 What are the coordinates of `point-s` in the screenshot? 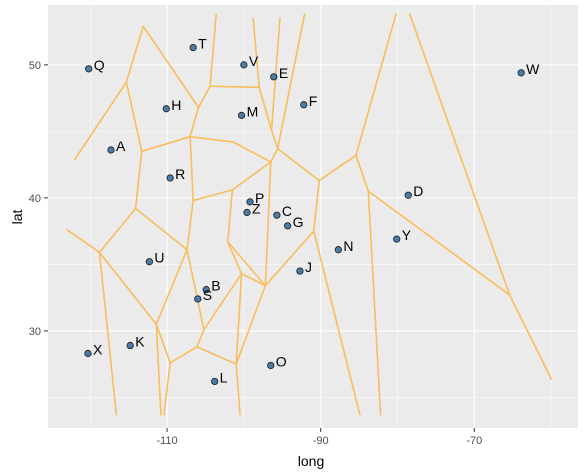 It's located at (198, 299).